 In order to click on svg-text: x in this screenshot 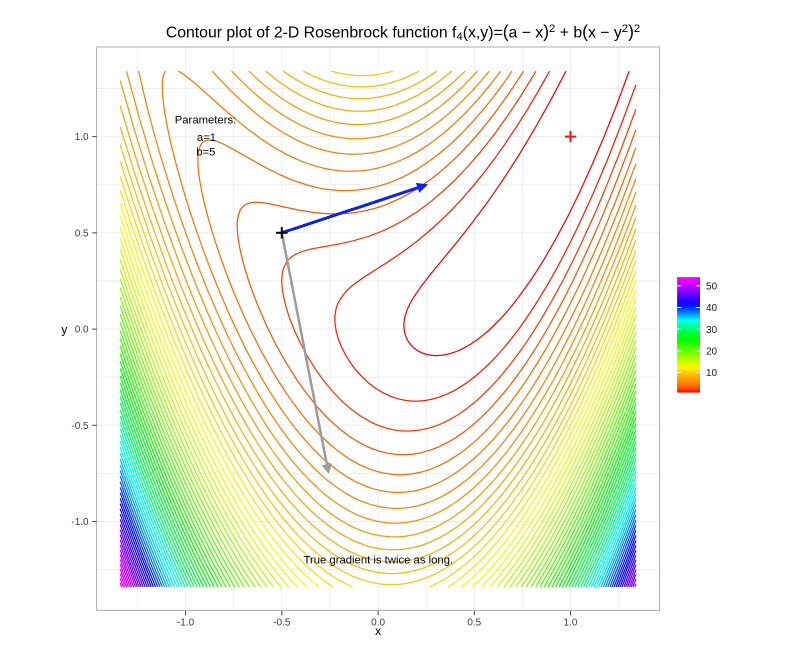, I will do `click(378, 631)`.